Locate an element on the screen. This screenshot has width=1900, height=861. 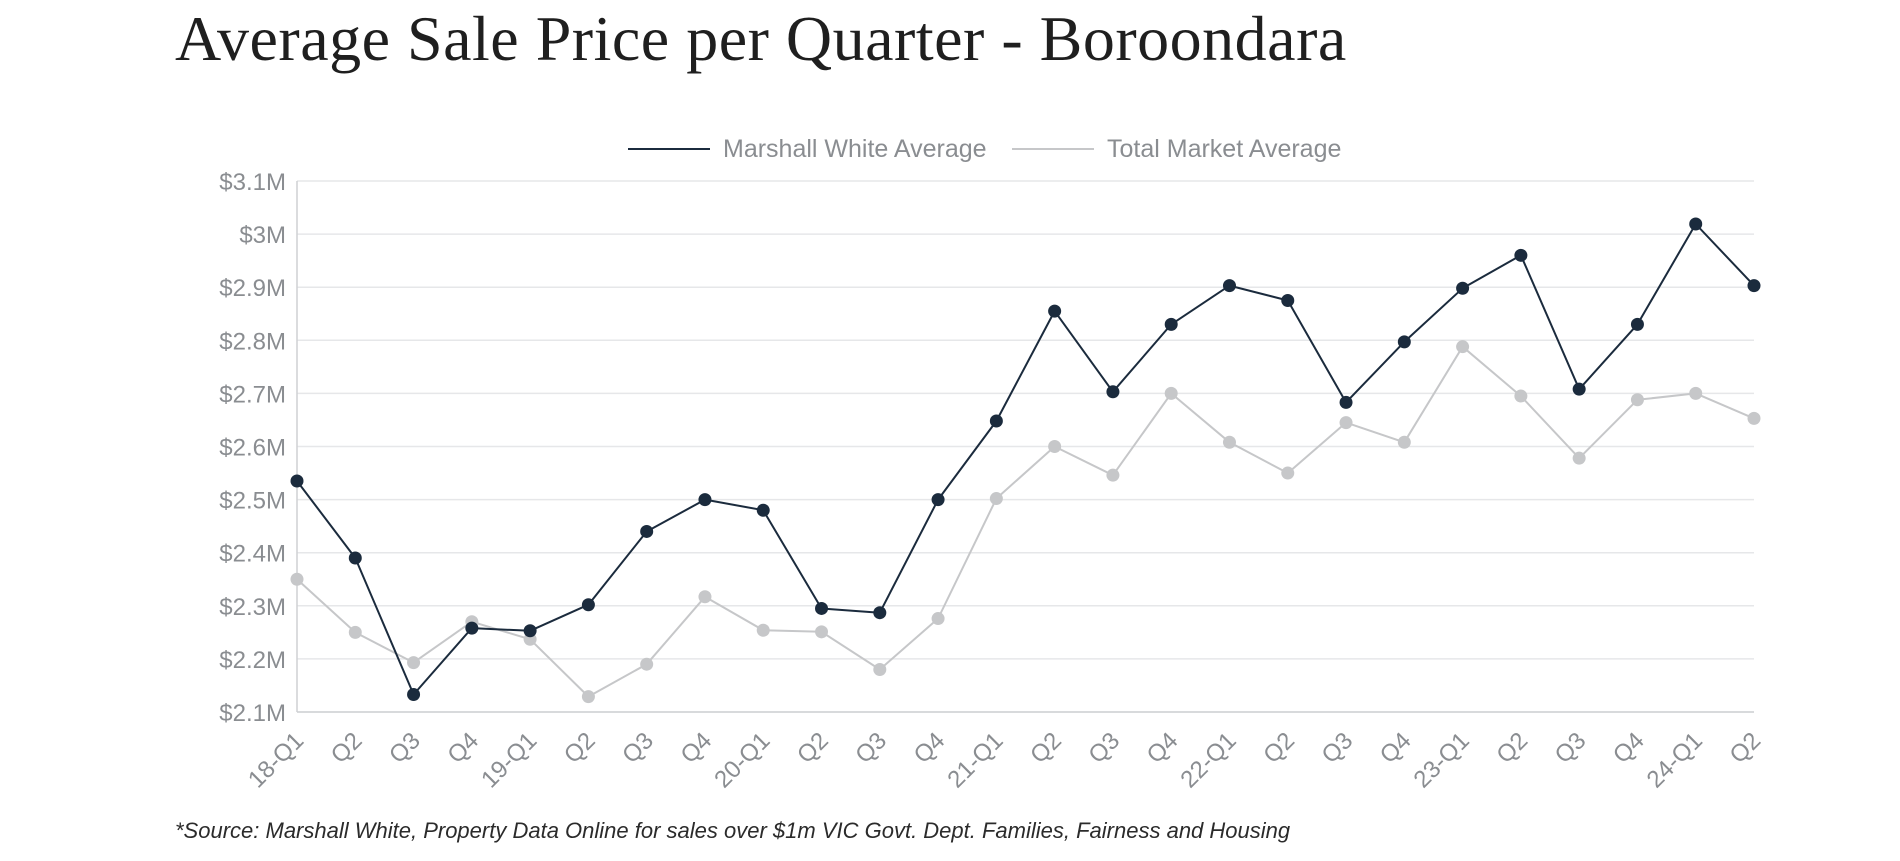
y-tick-label: $2.7M is located at coordinates (252, 394).